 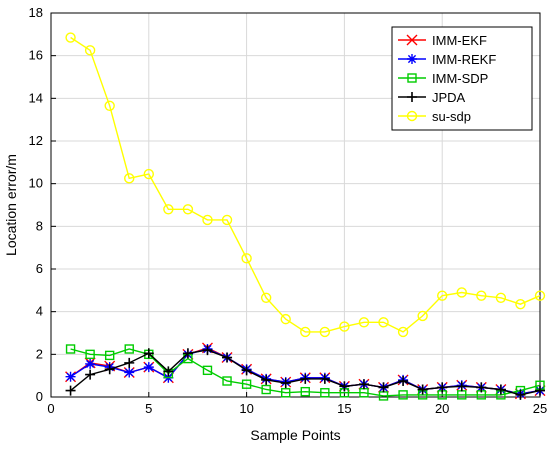 I want to click on legend-marker-imm-rekf, so click(x=412, y=59).